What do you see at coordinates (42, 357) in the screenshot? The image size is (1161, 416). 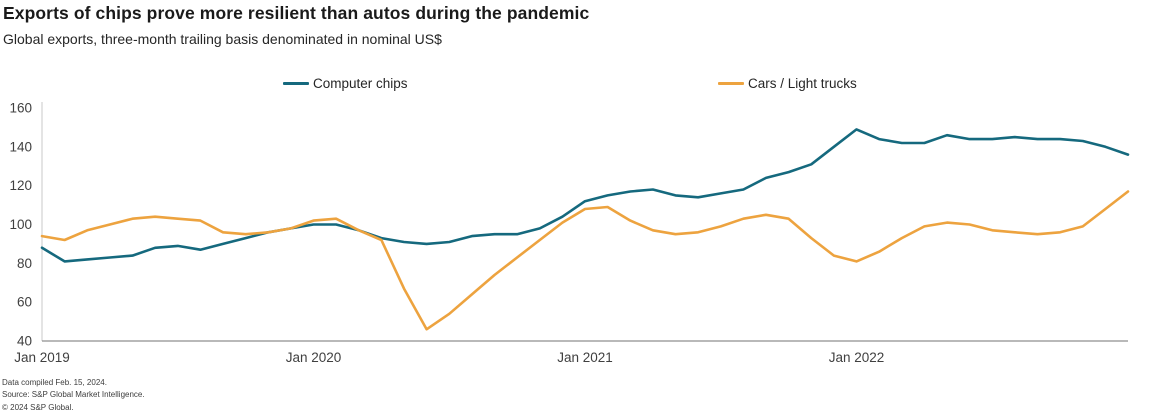 I see `x-axis-tick-label: Jan 2019` at bounding box center [42, 357].